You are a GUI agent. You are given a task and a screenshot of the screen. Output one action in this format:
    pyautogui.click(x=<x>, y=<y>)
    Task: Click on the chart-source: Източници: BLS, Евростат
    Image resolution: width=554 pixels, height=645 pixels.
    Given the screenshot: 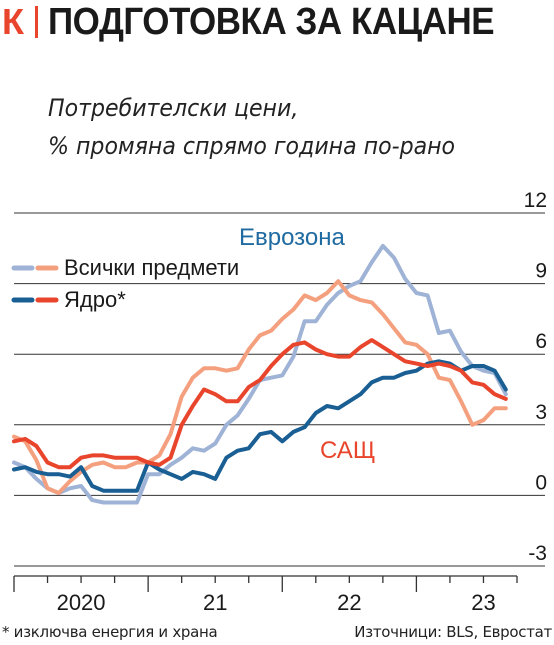 What is the action you would take?
    pyautogui.click(x=453, y=632)
    